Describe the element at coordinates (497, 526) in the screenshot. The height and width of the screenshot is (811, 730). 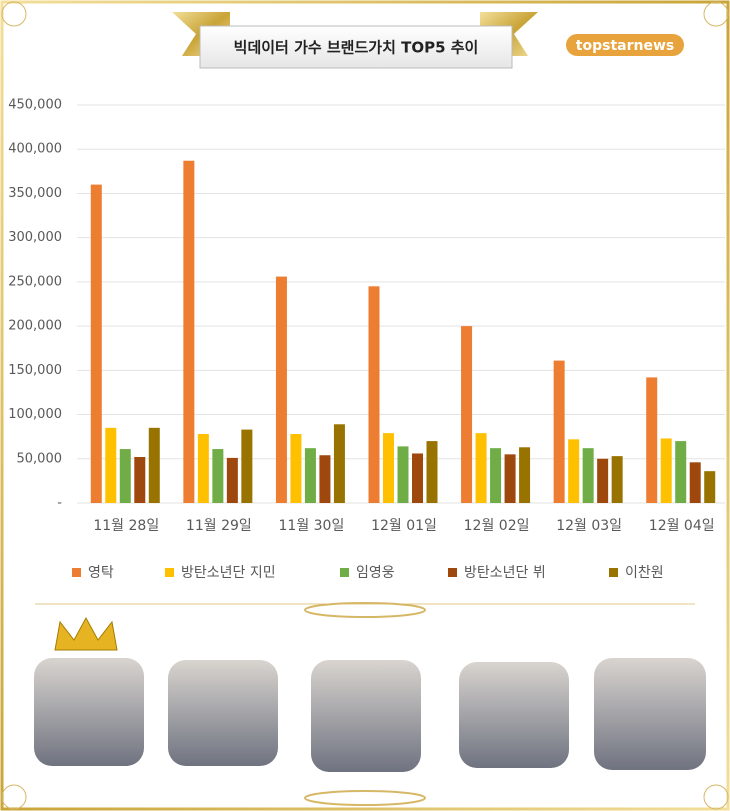
I see `x-tick-label: 12월 02일` at that location.